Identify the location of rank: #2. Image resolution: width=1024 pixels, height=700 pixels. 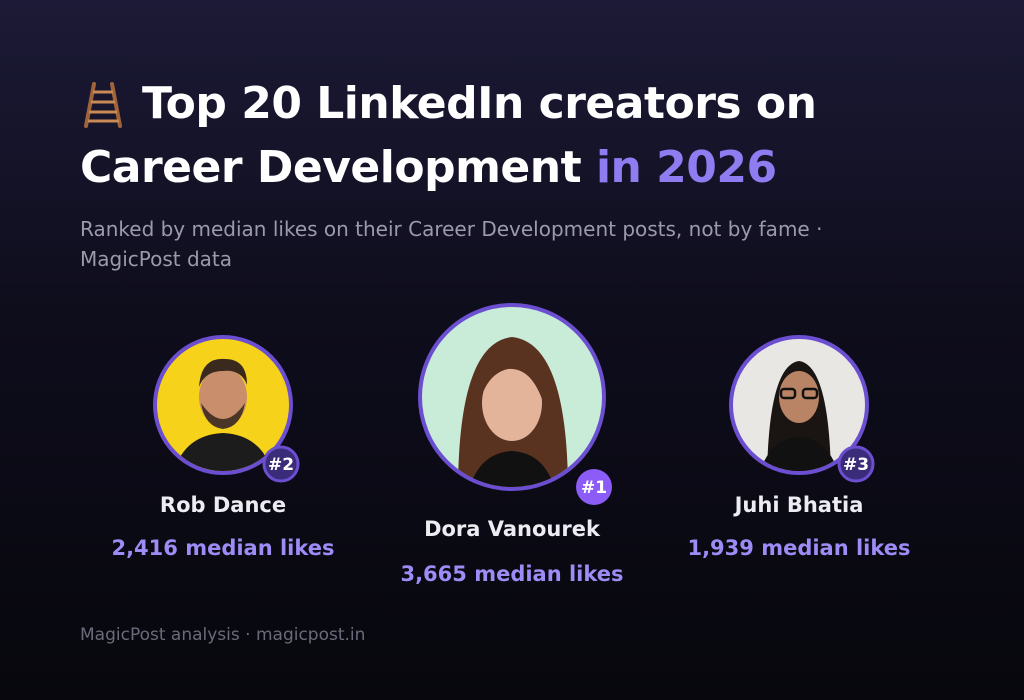
(281, 465).